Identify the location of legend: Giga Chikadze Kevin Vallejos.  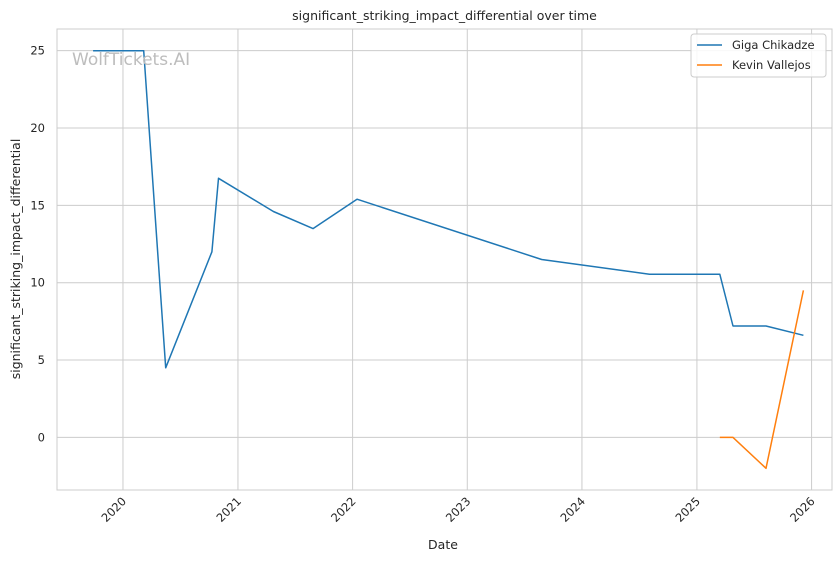
(758, 55).